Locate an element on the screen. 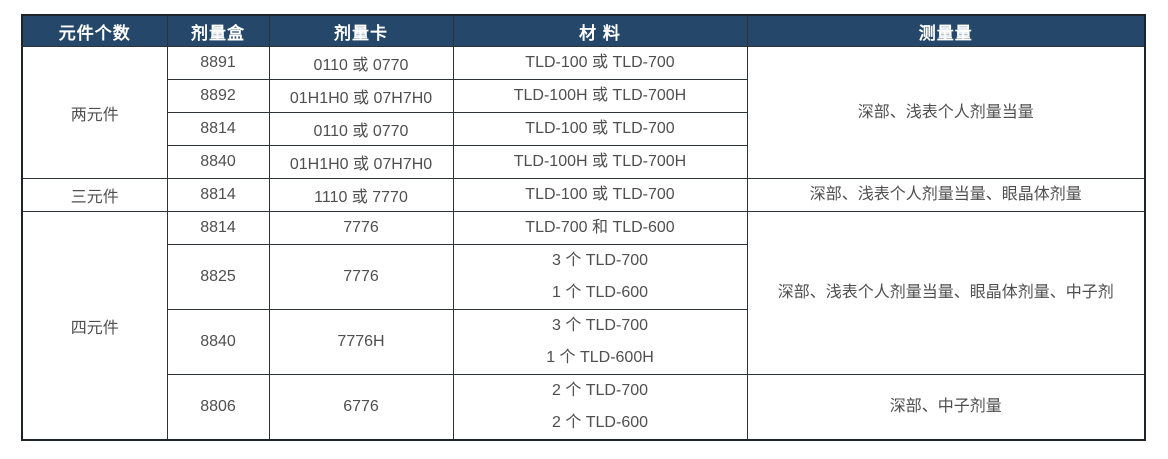 This screenshot has height=459, width=1168. cell-measurement-two-elements: 深部、浅表个人剂量当量 is located at coordinates (946, 112).